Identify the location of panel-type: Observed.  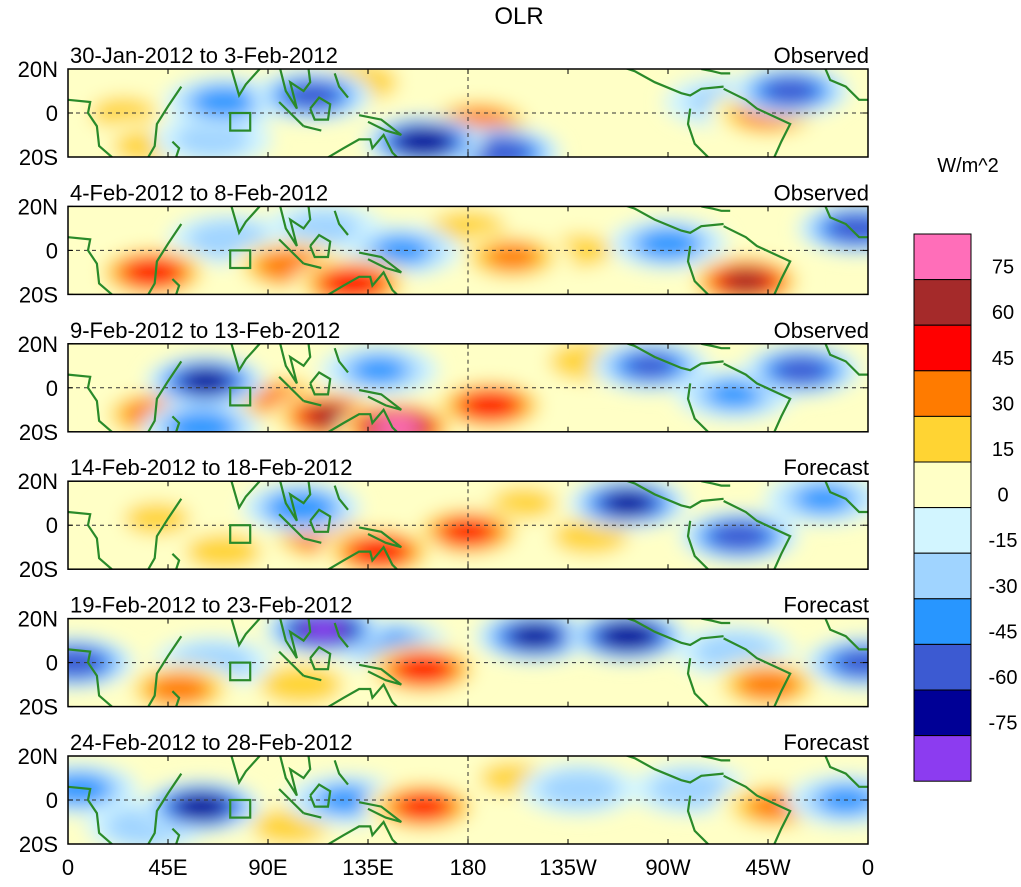
(821, 192).